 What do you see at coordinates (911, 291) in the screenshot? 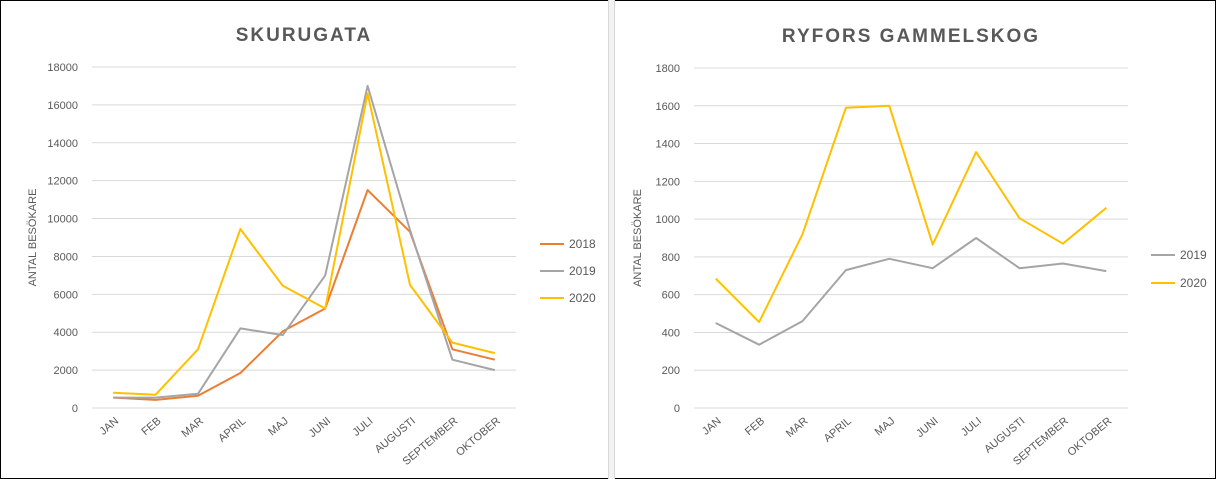
I see `series-line-2019` at bounding box center [911, 291].